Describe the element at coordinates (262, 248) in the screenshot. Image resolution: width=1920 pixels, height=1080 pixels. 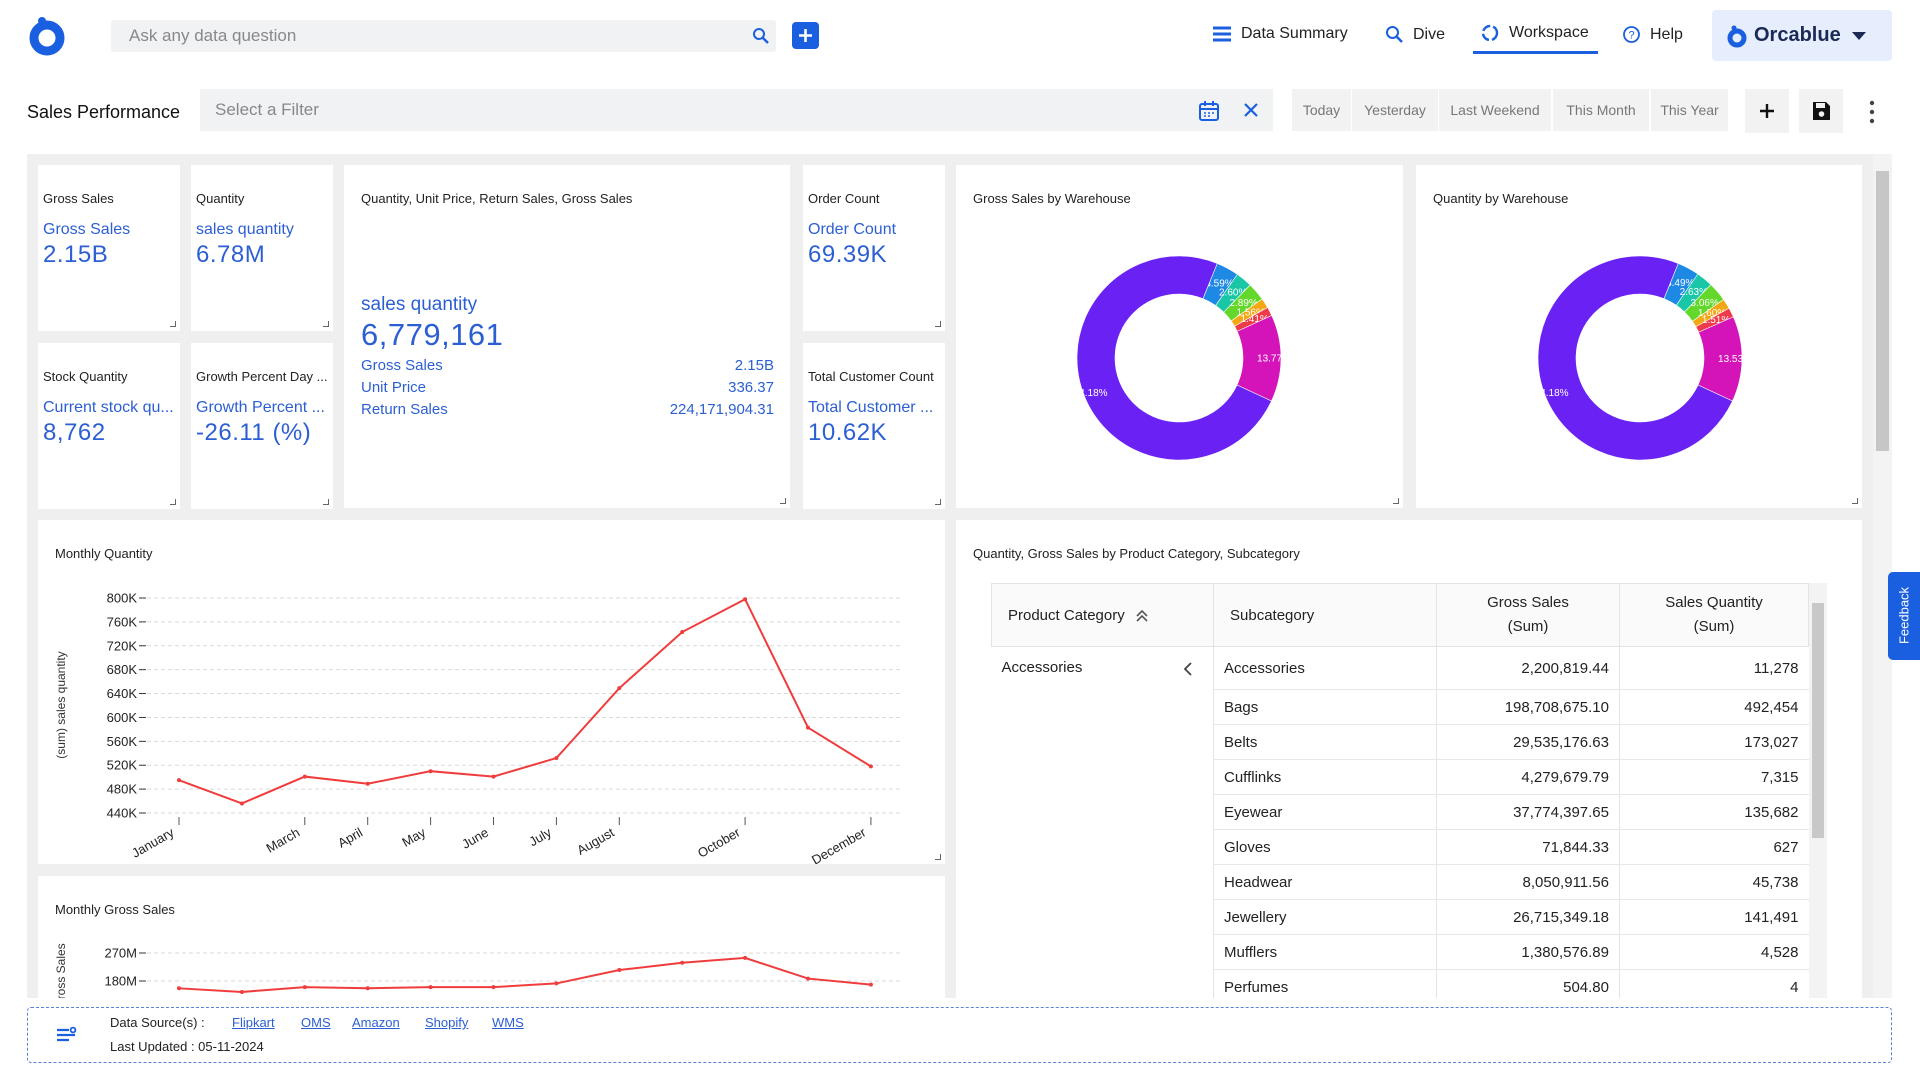
I see `kpi-card: Quantity sales quantity 6.78M` at that location.